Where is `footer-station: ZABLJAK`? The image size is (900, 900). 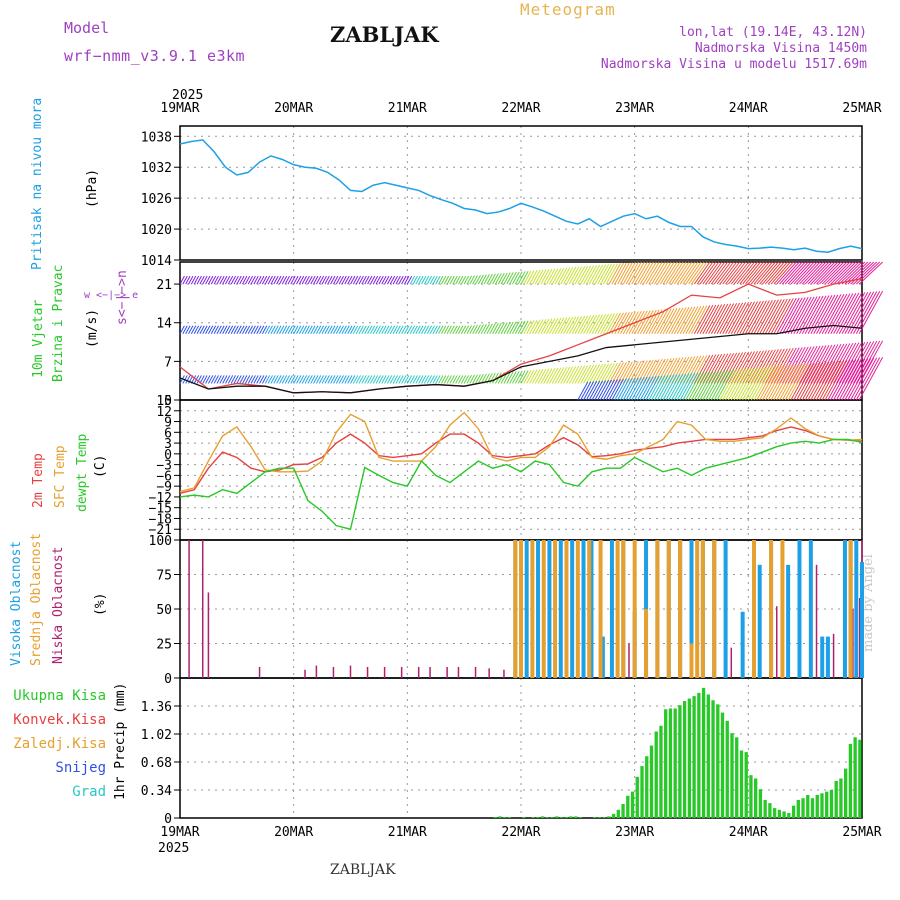
footer-station: ZABLJAK is located at coordinates (363, 870).